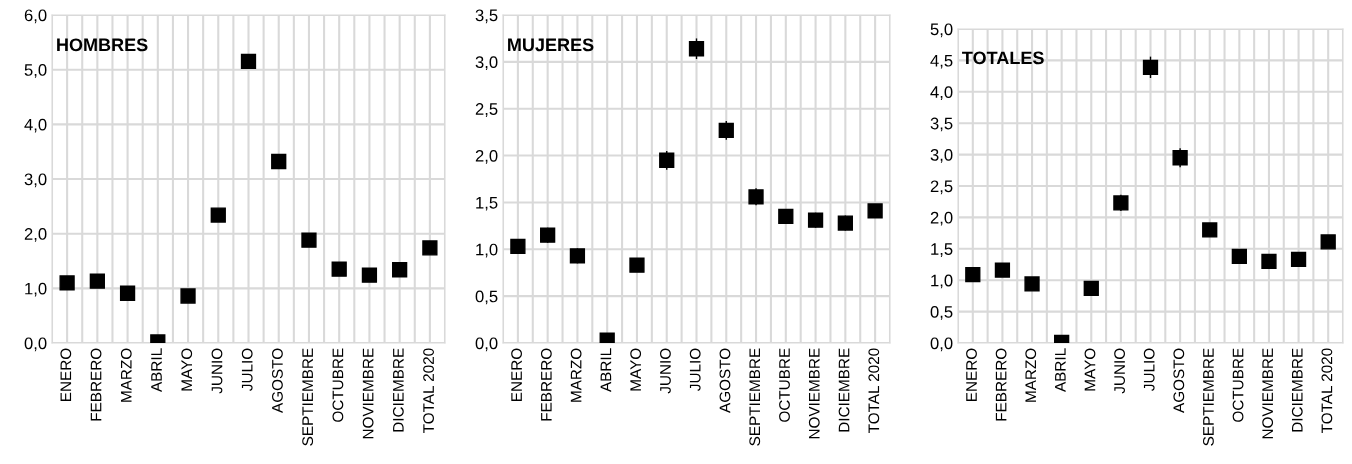 The width and height of the screenshot is (1352, 464). I want to click on text: TOTALES, so click(1003, 58).